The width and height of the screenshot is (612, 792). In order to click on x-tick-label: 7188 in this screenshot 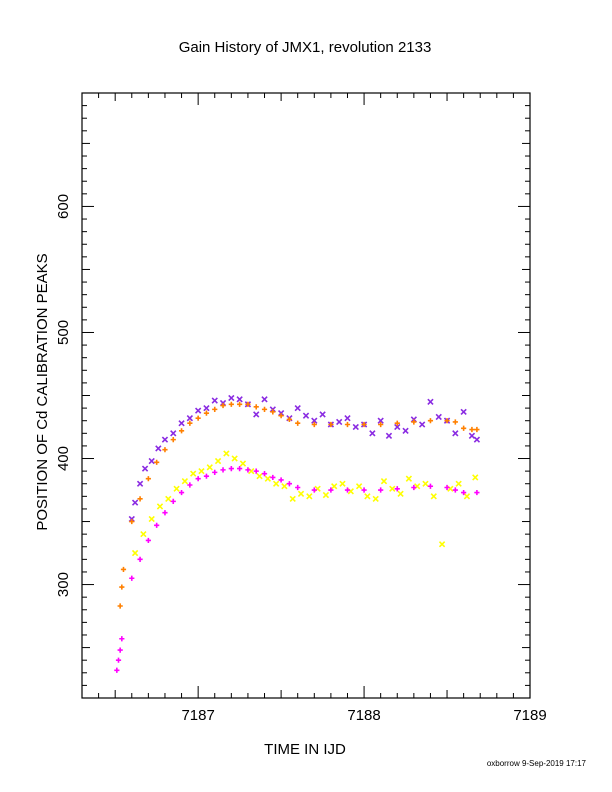, I will do `click(363, 715)`.